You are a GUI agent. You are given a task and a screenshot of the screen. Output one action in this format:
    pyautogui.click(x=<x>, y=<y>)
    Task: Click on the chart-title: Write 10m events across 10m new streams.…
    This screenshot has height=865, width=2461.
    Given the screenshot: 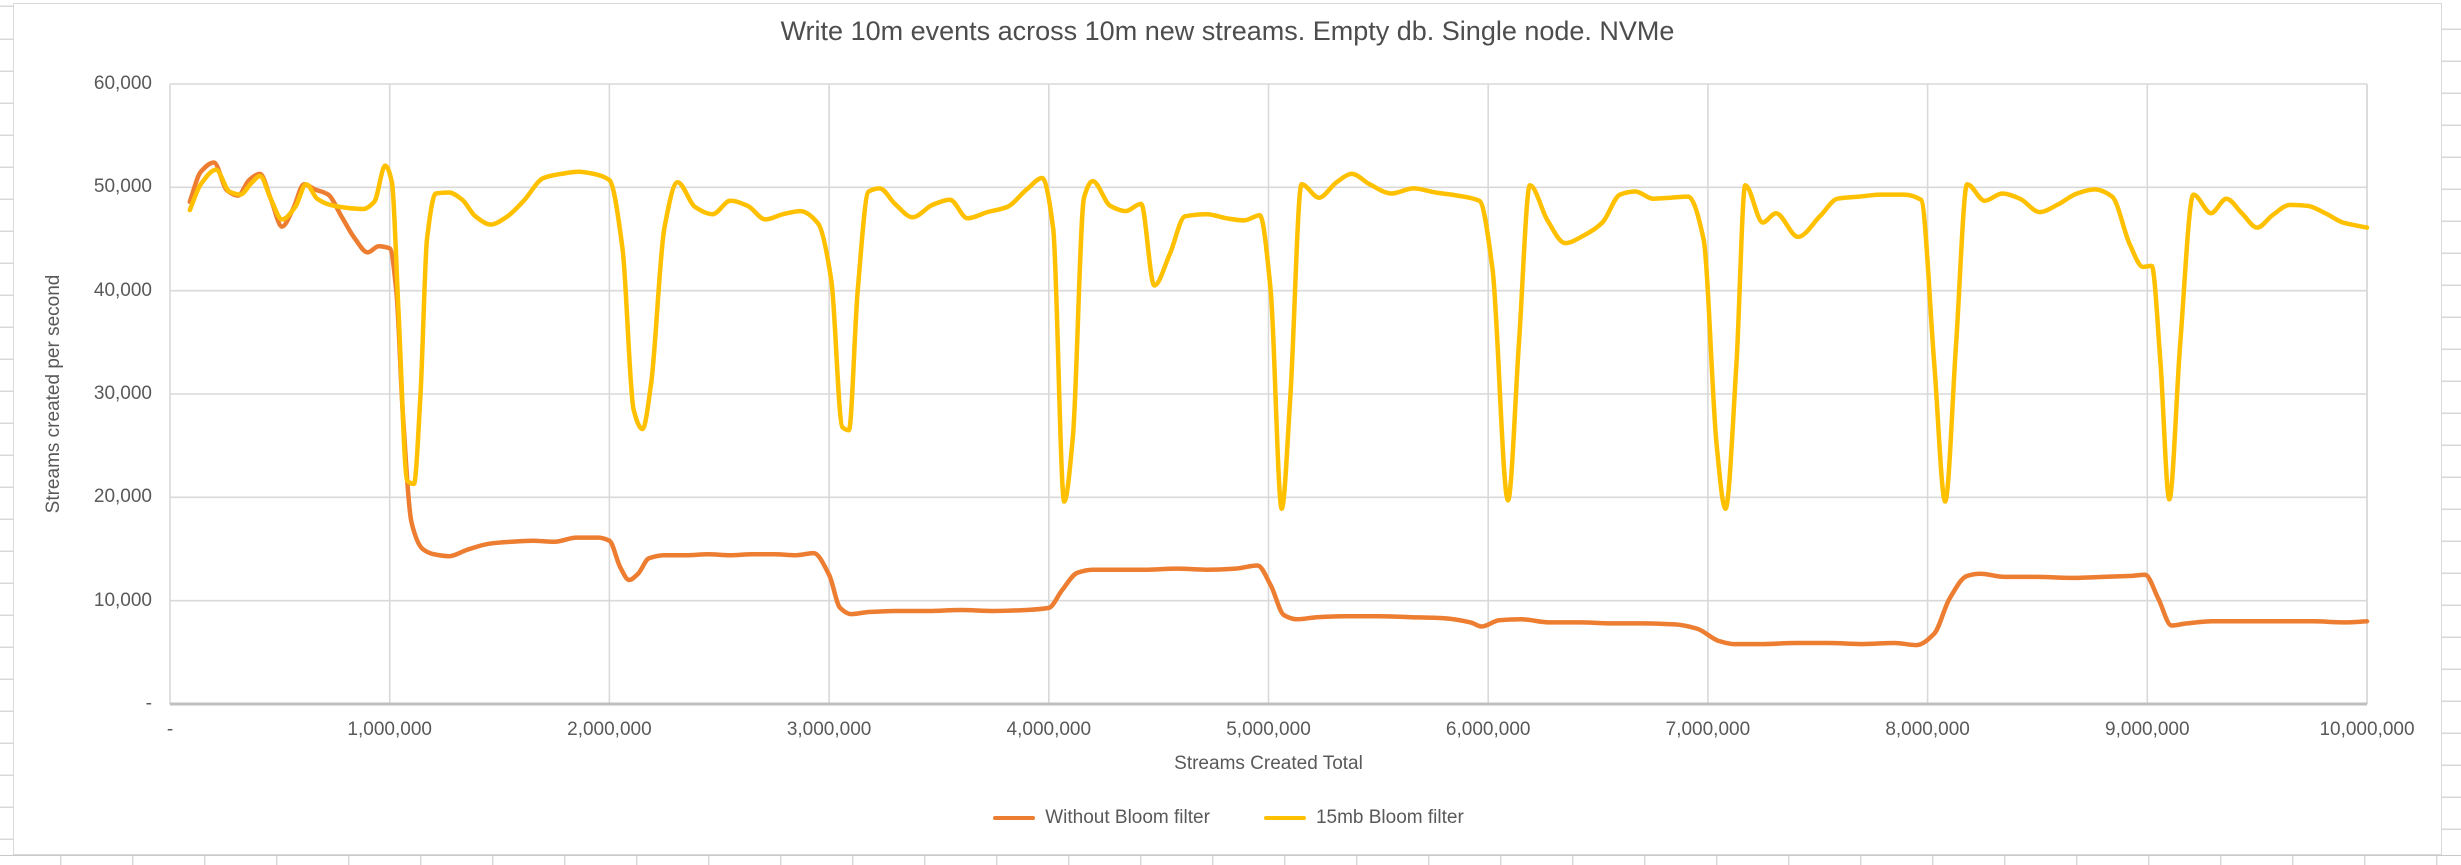 What is the action you would take?
    pyautogui.click(x=1227, y=31)
    